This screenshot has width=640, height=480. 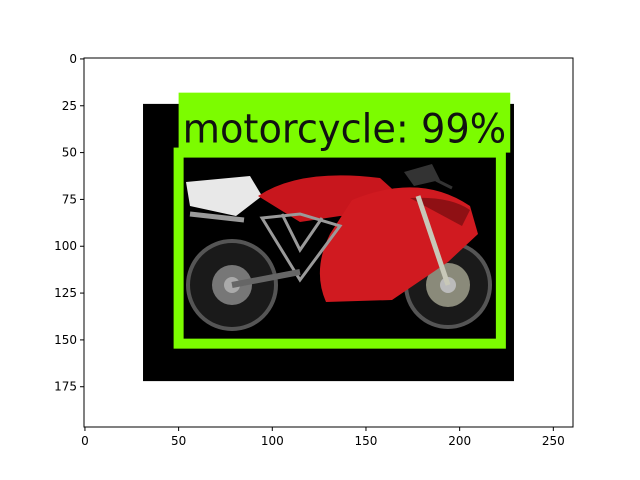 What do you see at coordinates (272, 441) in the screenshot?
I see `x-tick-label: 100` at bounding box center [272, 441].